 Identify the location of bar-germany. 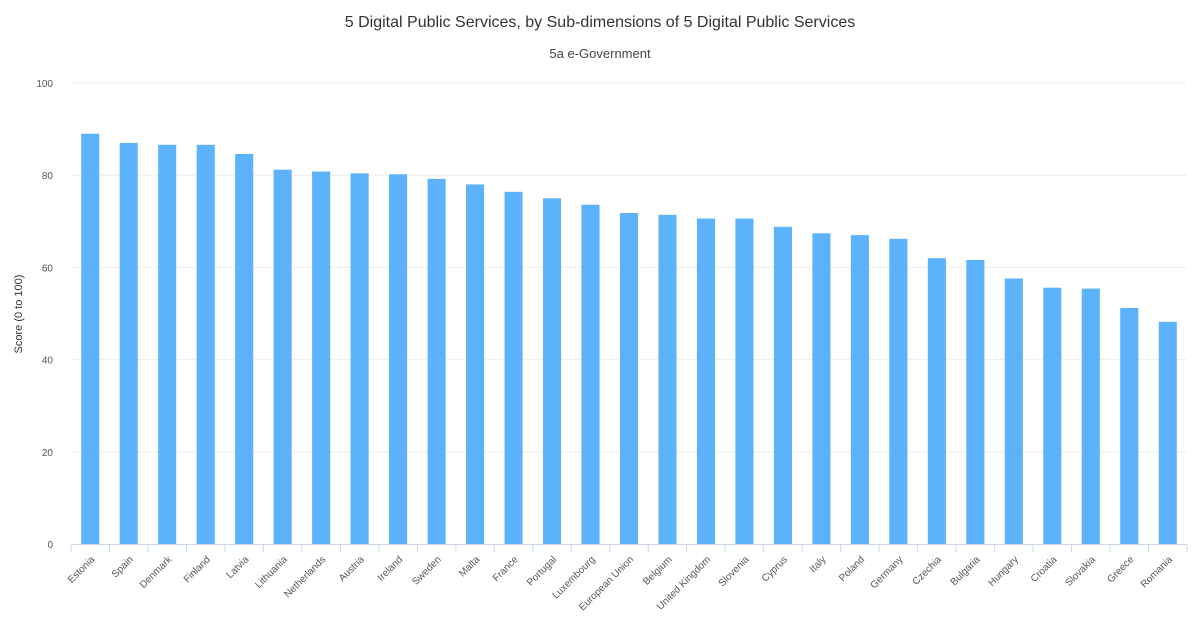
(898, 391).